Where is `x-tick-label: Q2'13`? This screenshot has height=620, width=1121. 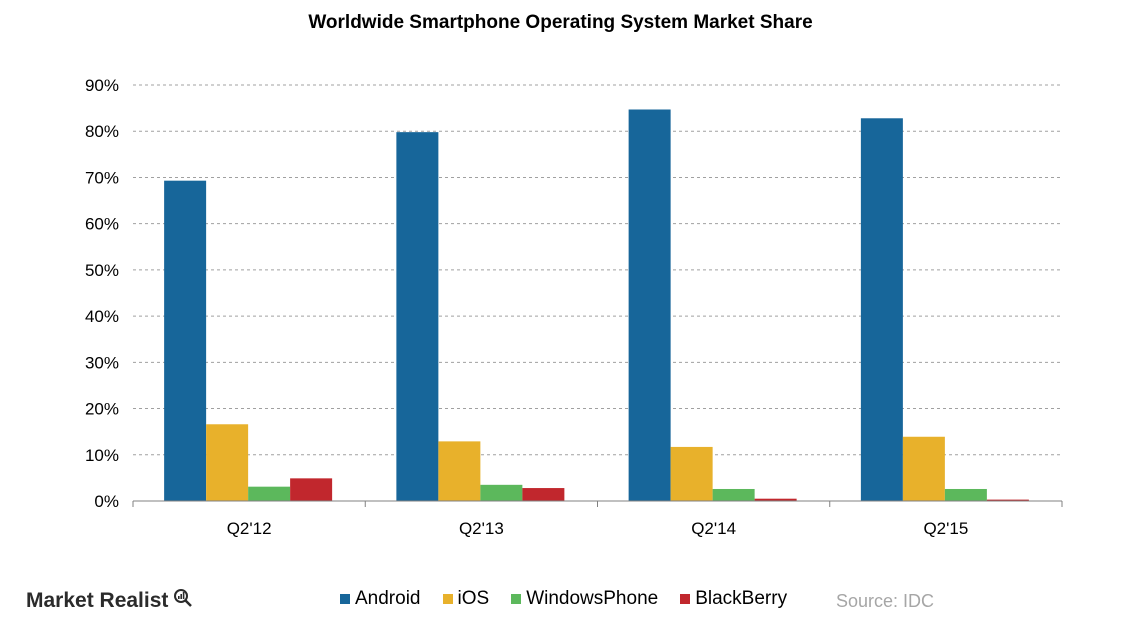 x-tick-label: Q2'13 is located at coordinates (481, 528).